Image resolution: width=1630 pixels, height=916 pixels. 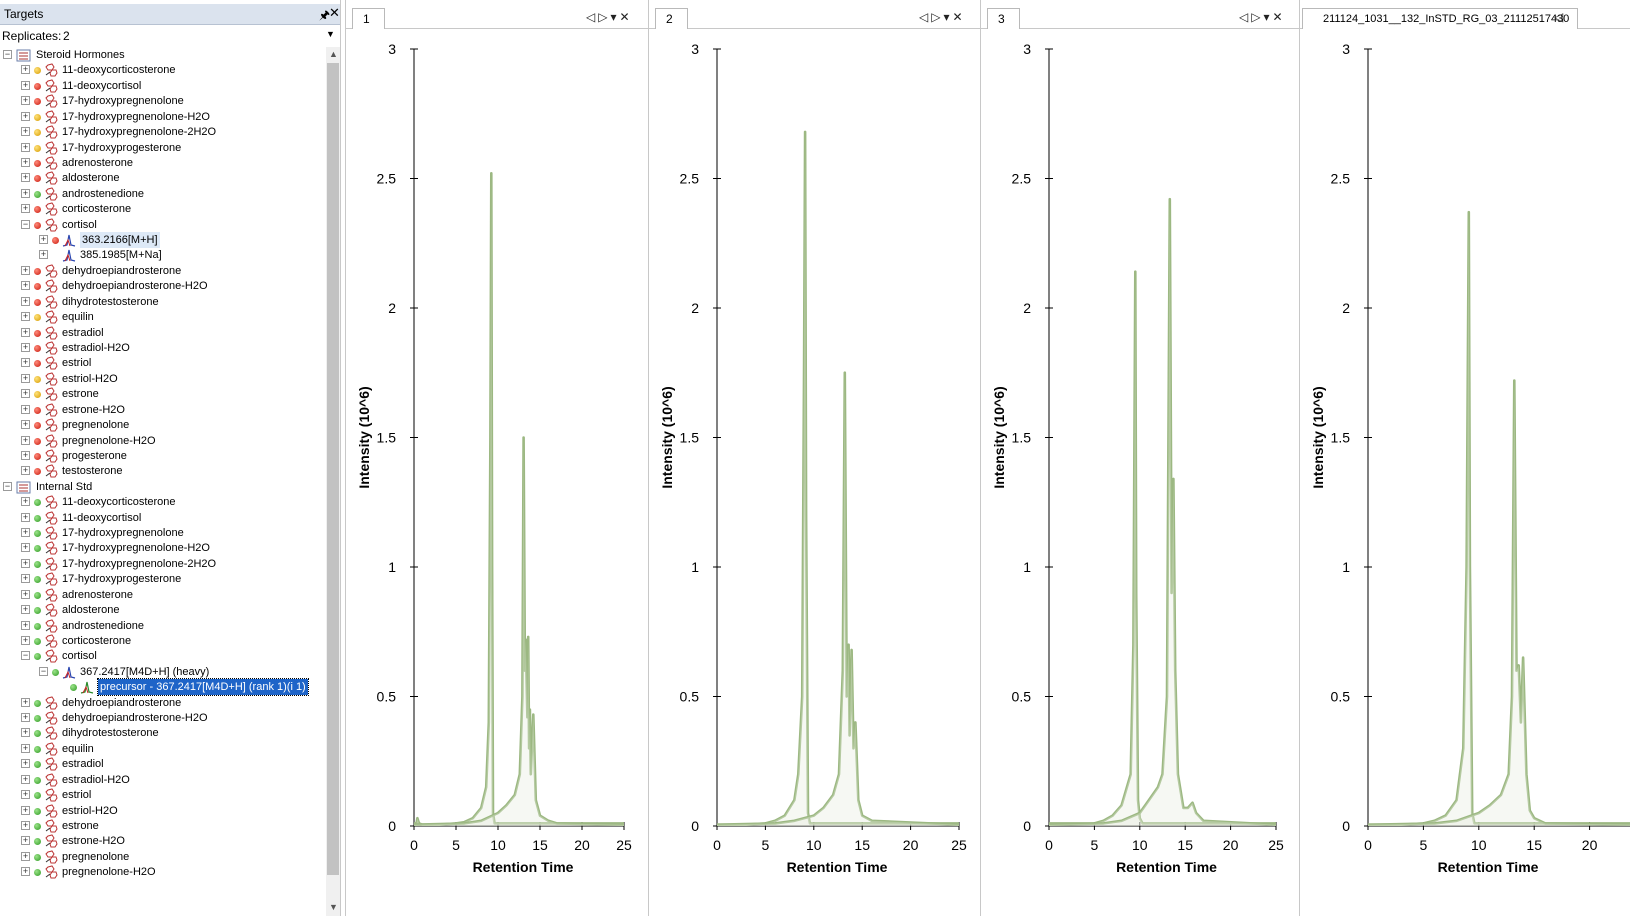 I want to click on tab-menu-icon: ▾, so click(x=615, y=17).